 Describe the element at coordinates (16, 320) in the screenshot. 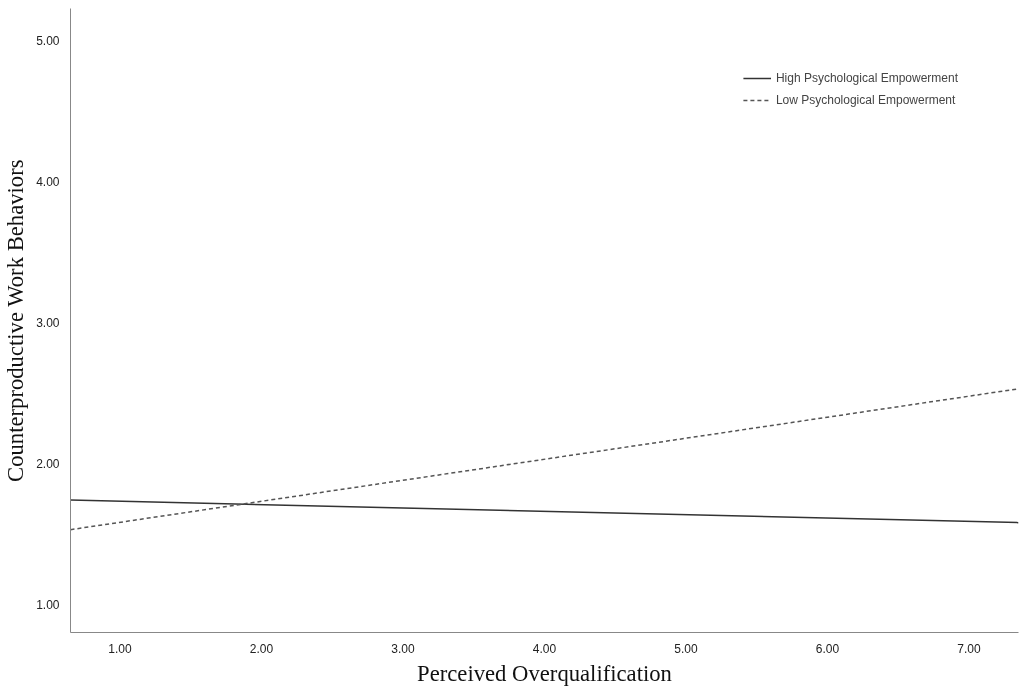

I see `y-axis-title: Counterproductive Work Behaviors` at that location.